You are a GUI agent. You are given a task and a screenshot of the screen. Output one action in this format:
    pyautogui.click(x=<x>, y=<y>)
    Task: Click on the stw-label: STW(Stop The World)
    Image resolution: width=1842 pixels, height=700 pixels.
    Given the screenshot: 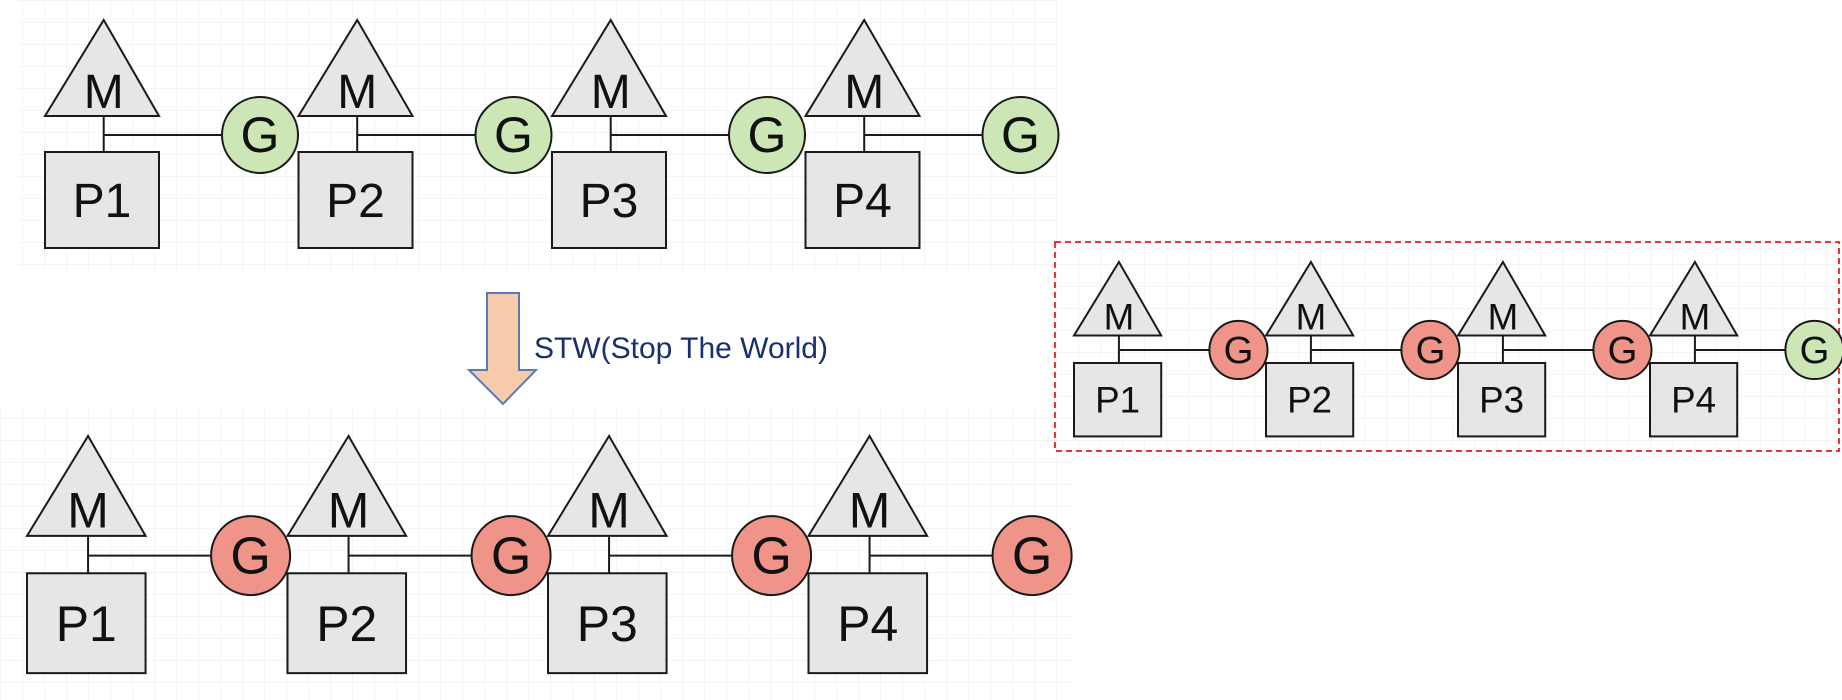 What is the action you would take?
    pyautogui.click(x=681, y=348)
    